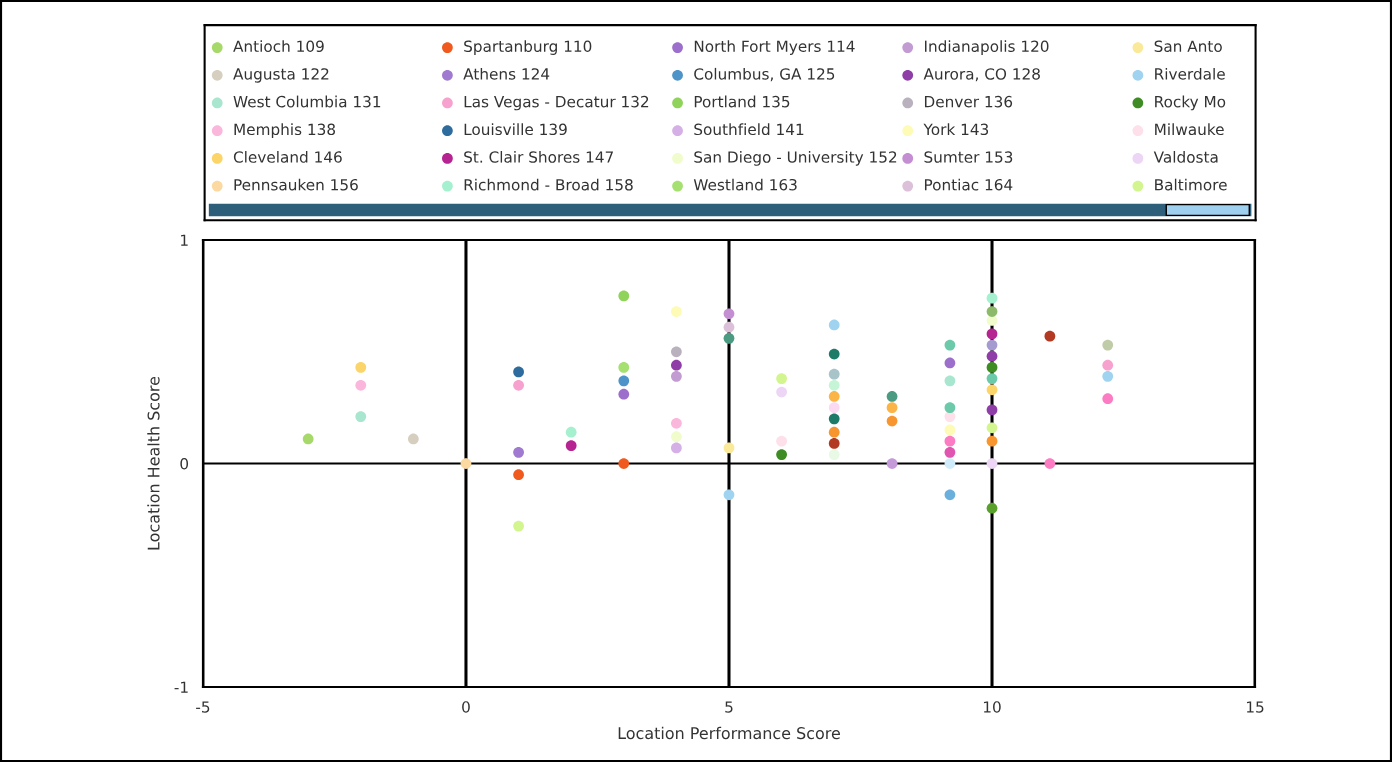 This screenshot has width=1392, height=762. I want to click on legend-label: Westland 163, so click(745, 184).